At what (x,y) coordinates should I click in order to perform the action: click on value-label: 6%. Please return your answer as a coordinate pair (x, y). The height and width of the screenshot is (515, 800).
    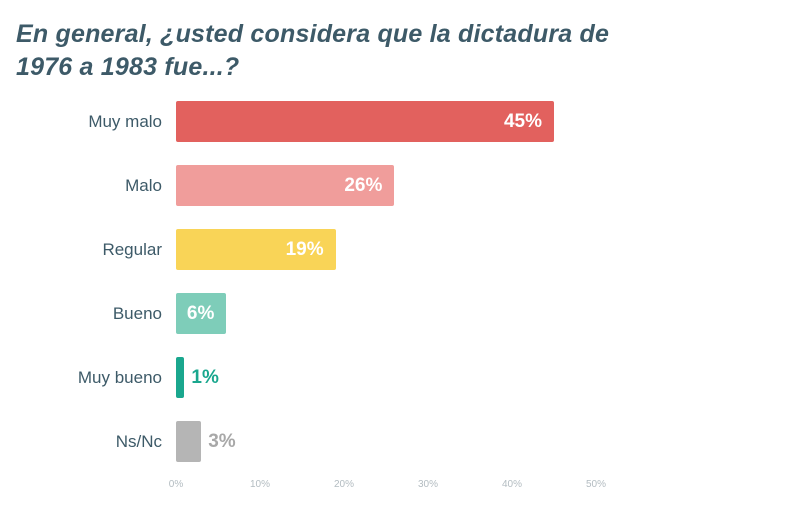
    Looking at the image, I should click on (200, 313).